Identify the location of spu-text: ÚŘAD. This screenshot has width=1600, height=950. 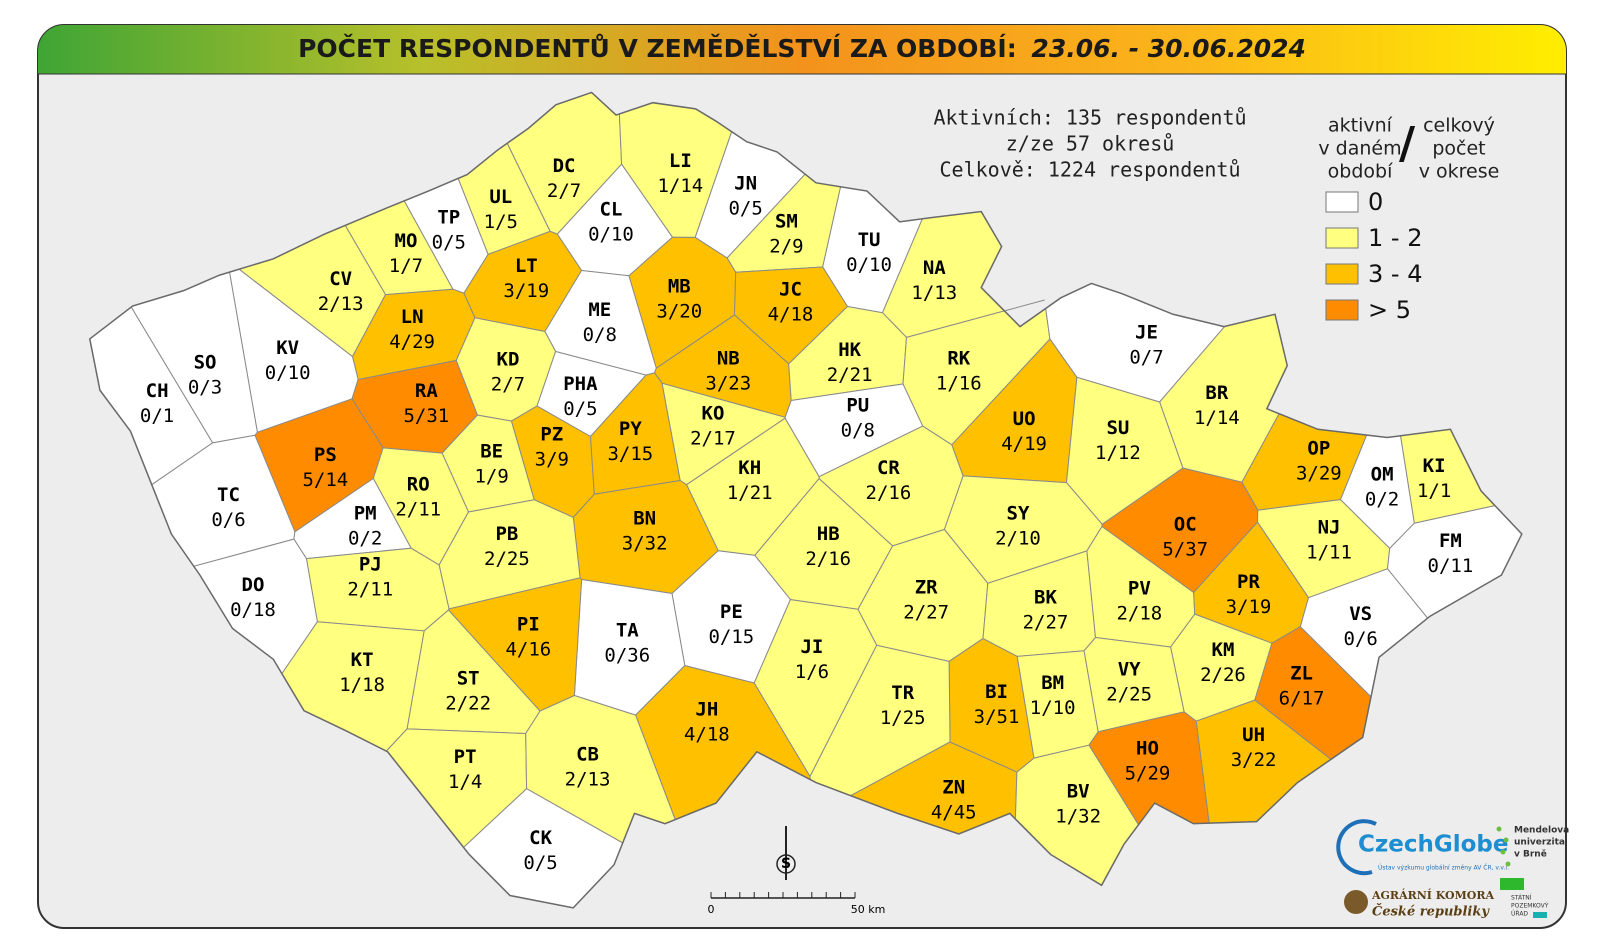
(1519, 914).